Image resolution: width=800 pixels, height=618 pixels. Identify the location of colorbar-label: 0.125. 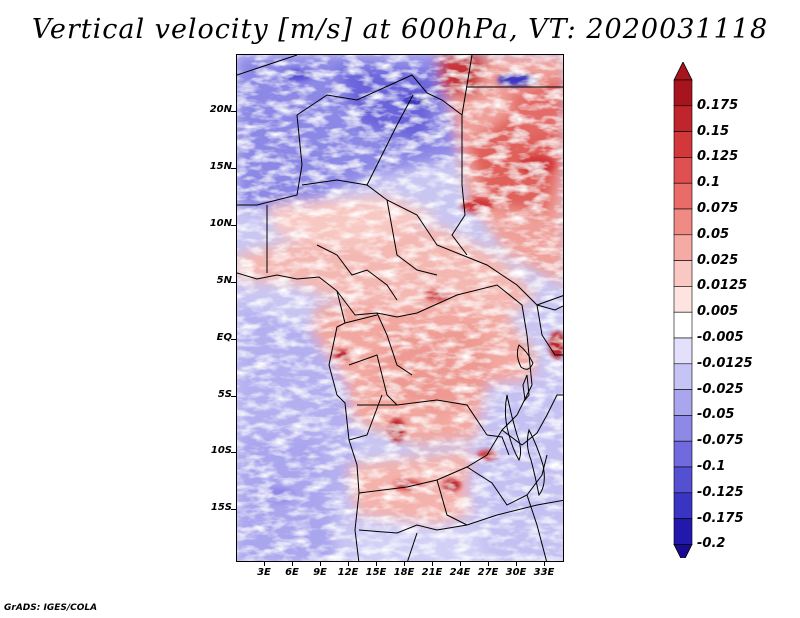
(718, 157).